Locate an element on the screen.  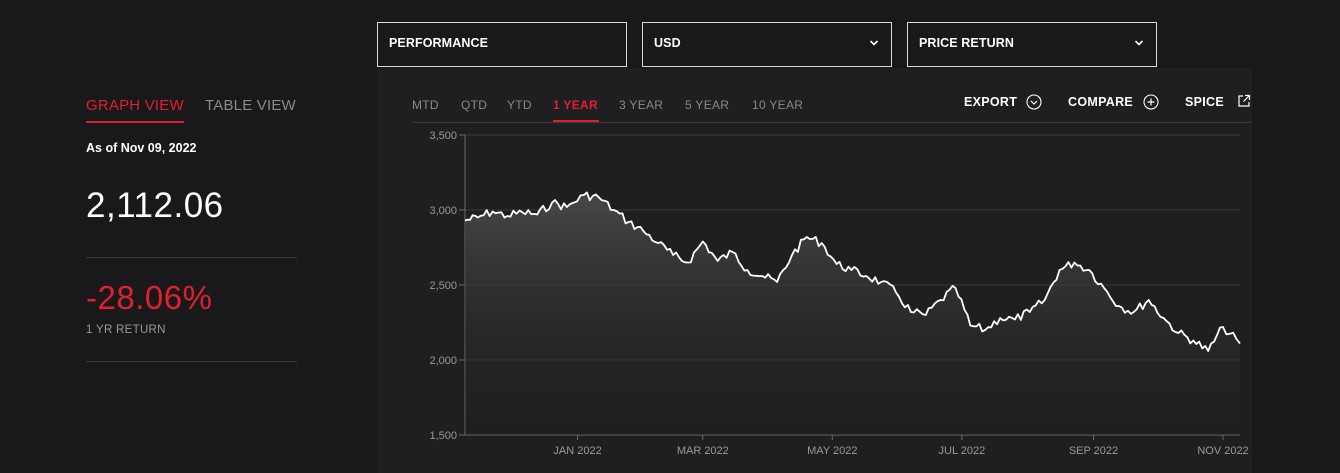
x-tick-label: MAY 2022 is located at coordinates (832, 451).